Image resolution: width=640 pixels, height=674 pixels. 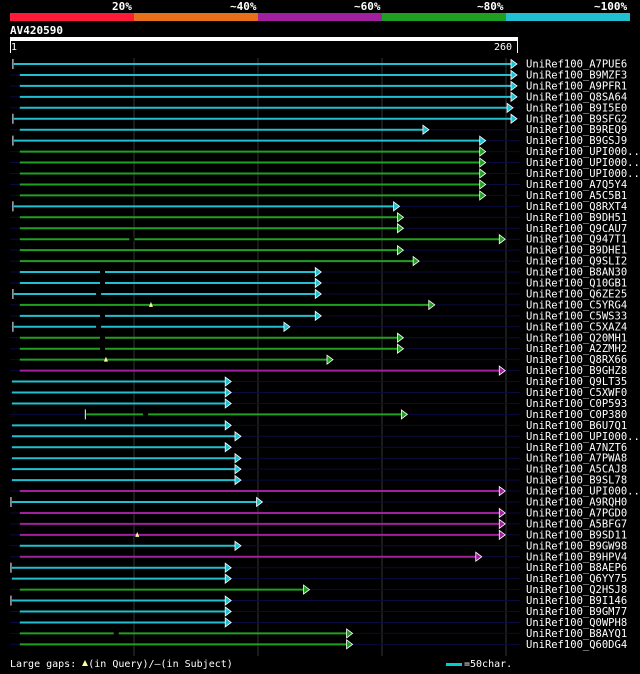 I want to click on hit-label: UniRef100_Q9CAU7, so click(x=576, y=229).